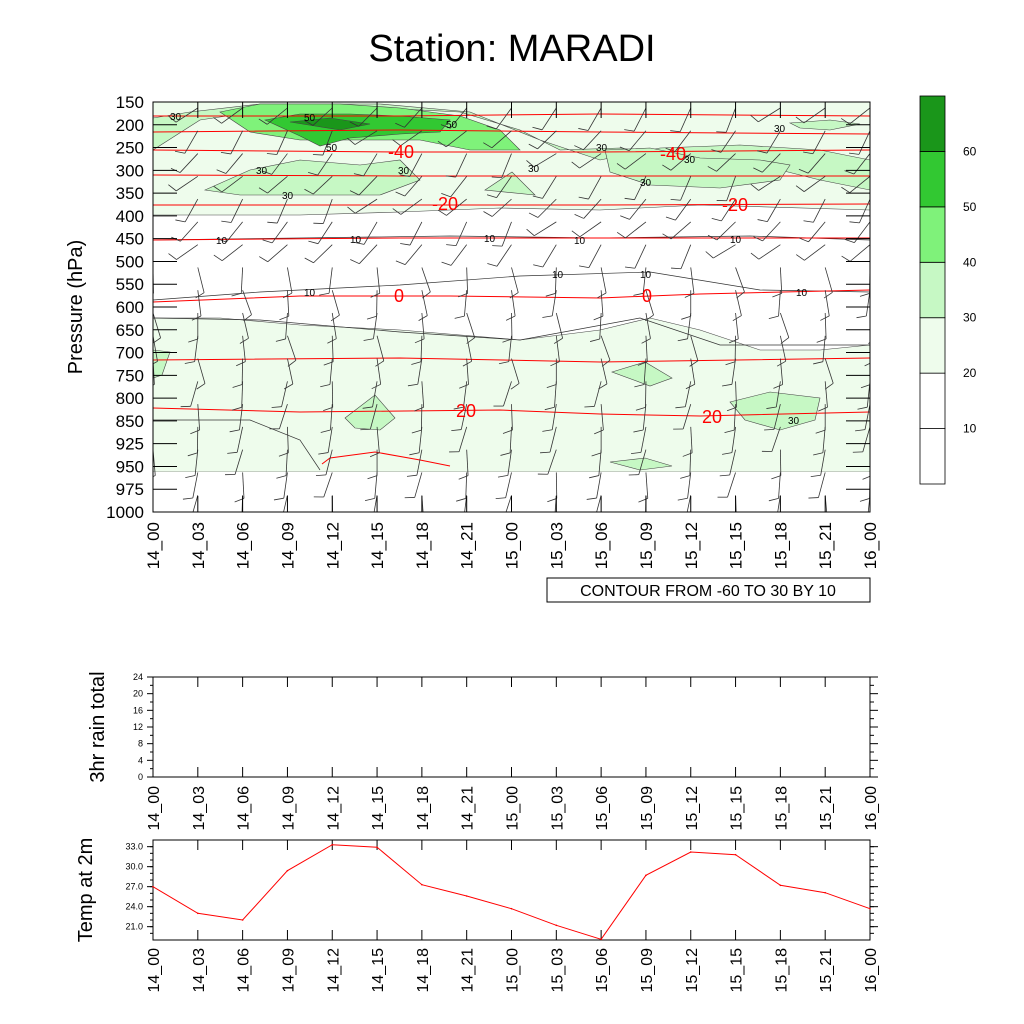 Image resolution: width=1024 pixels, height=1024 pixels. I want to click on rain-plot-frame, so click(511, 727).